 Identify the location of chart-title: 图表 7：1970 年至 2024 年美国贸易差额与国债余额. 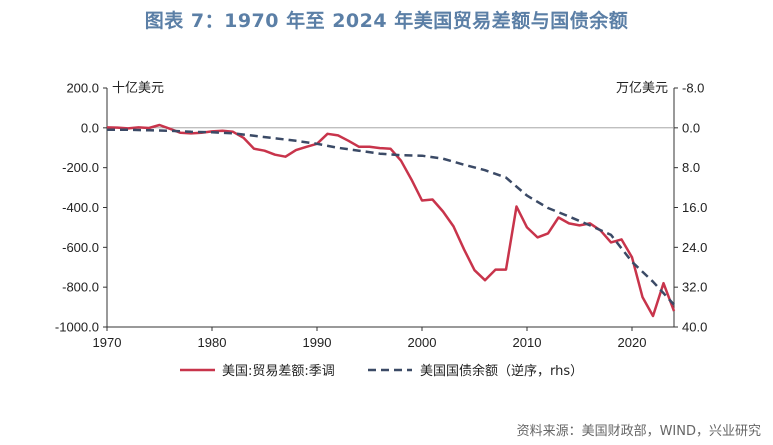
(386, 21).